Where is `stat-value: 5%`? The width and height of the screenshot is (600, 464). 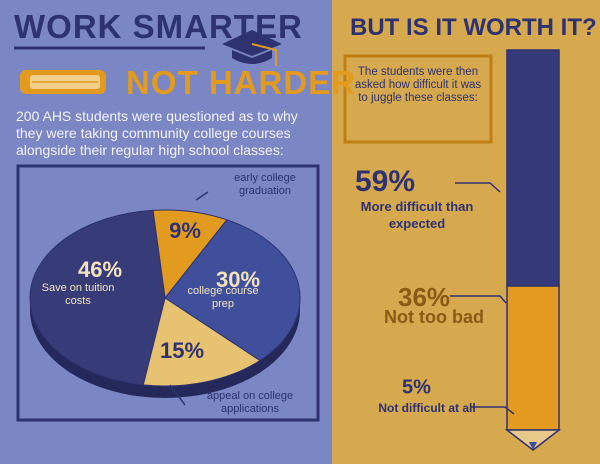 stat-value: 5% is located at coordinates (416, 387).